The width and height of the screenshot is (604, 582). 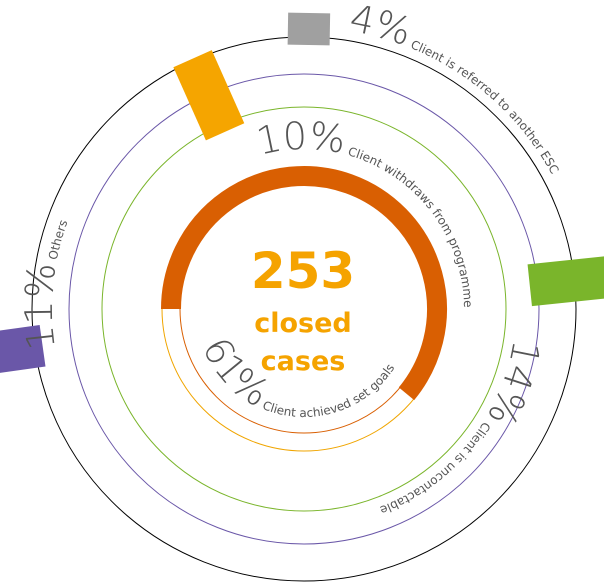 I want to click on label-path: 4%Client is referred to another ESC, so click(x=453, y=88).